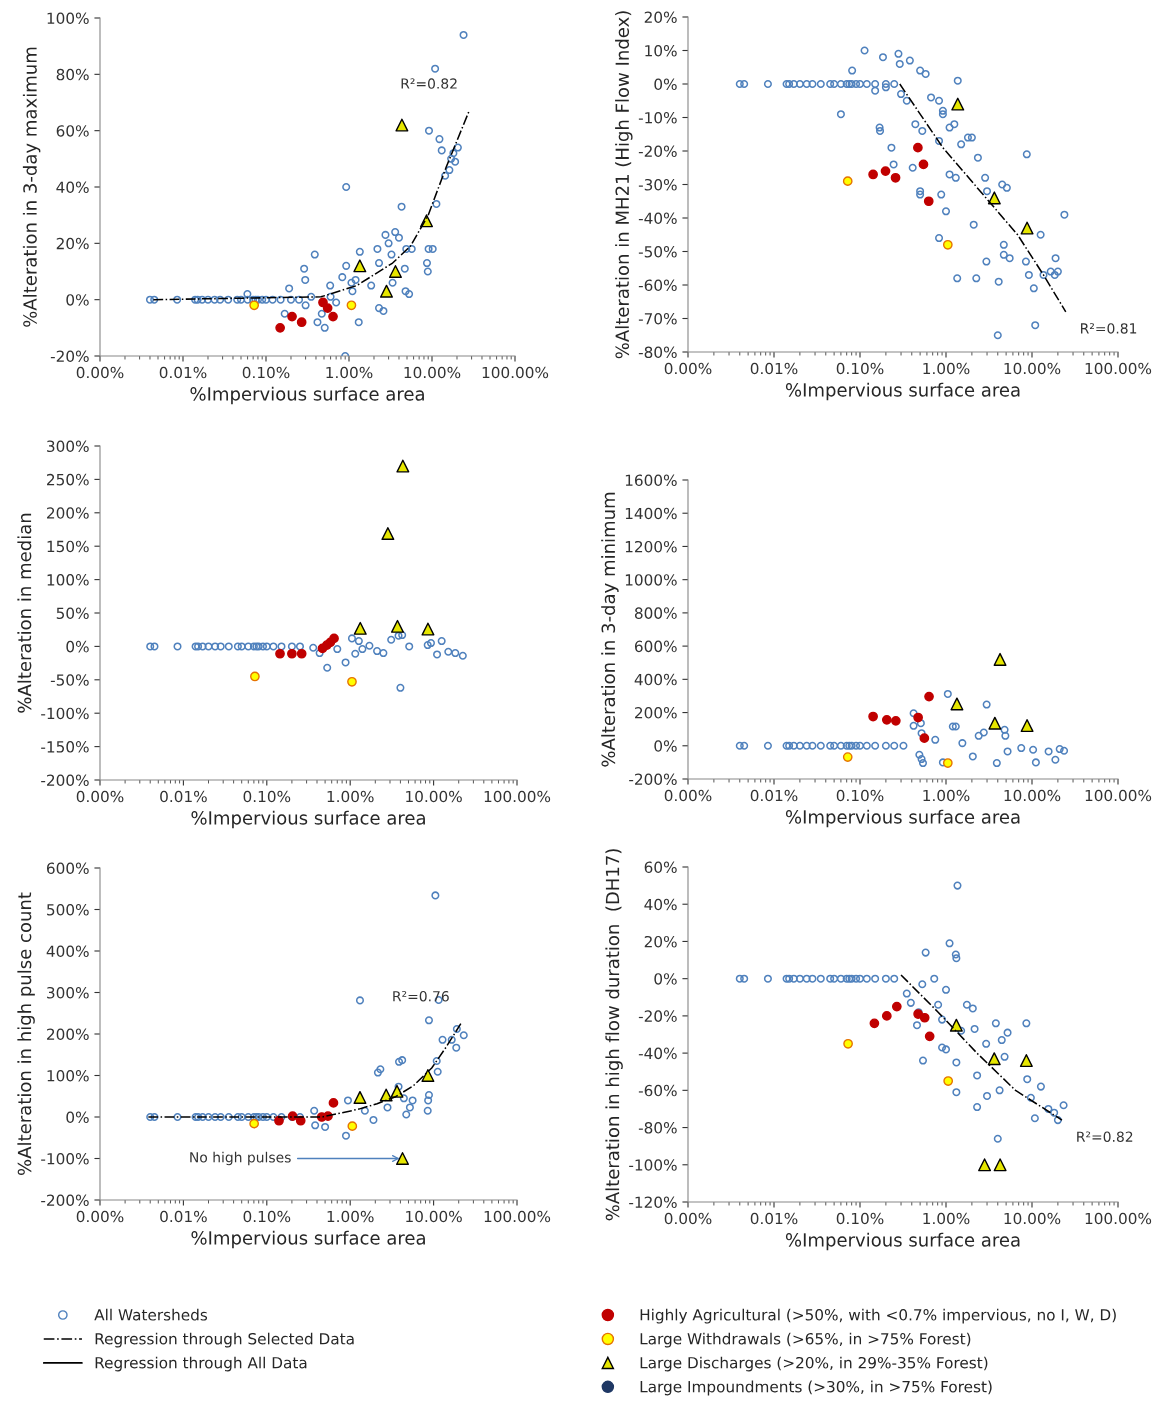  What do you see at coordinates (65, 747) in the screenshot?
I see `y-tick-label: -150%` at bounding box center [65, 747].